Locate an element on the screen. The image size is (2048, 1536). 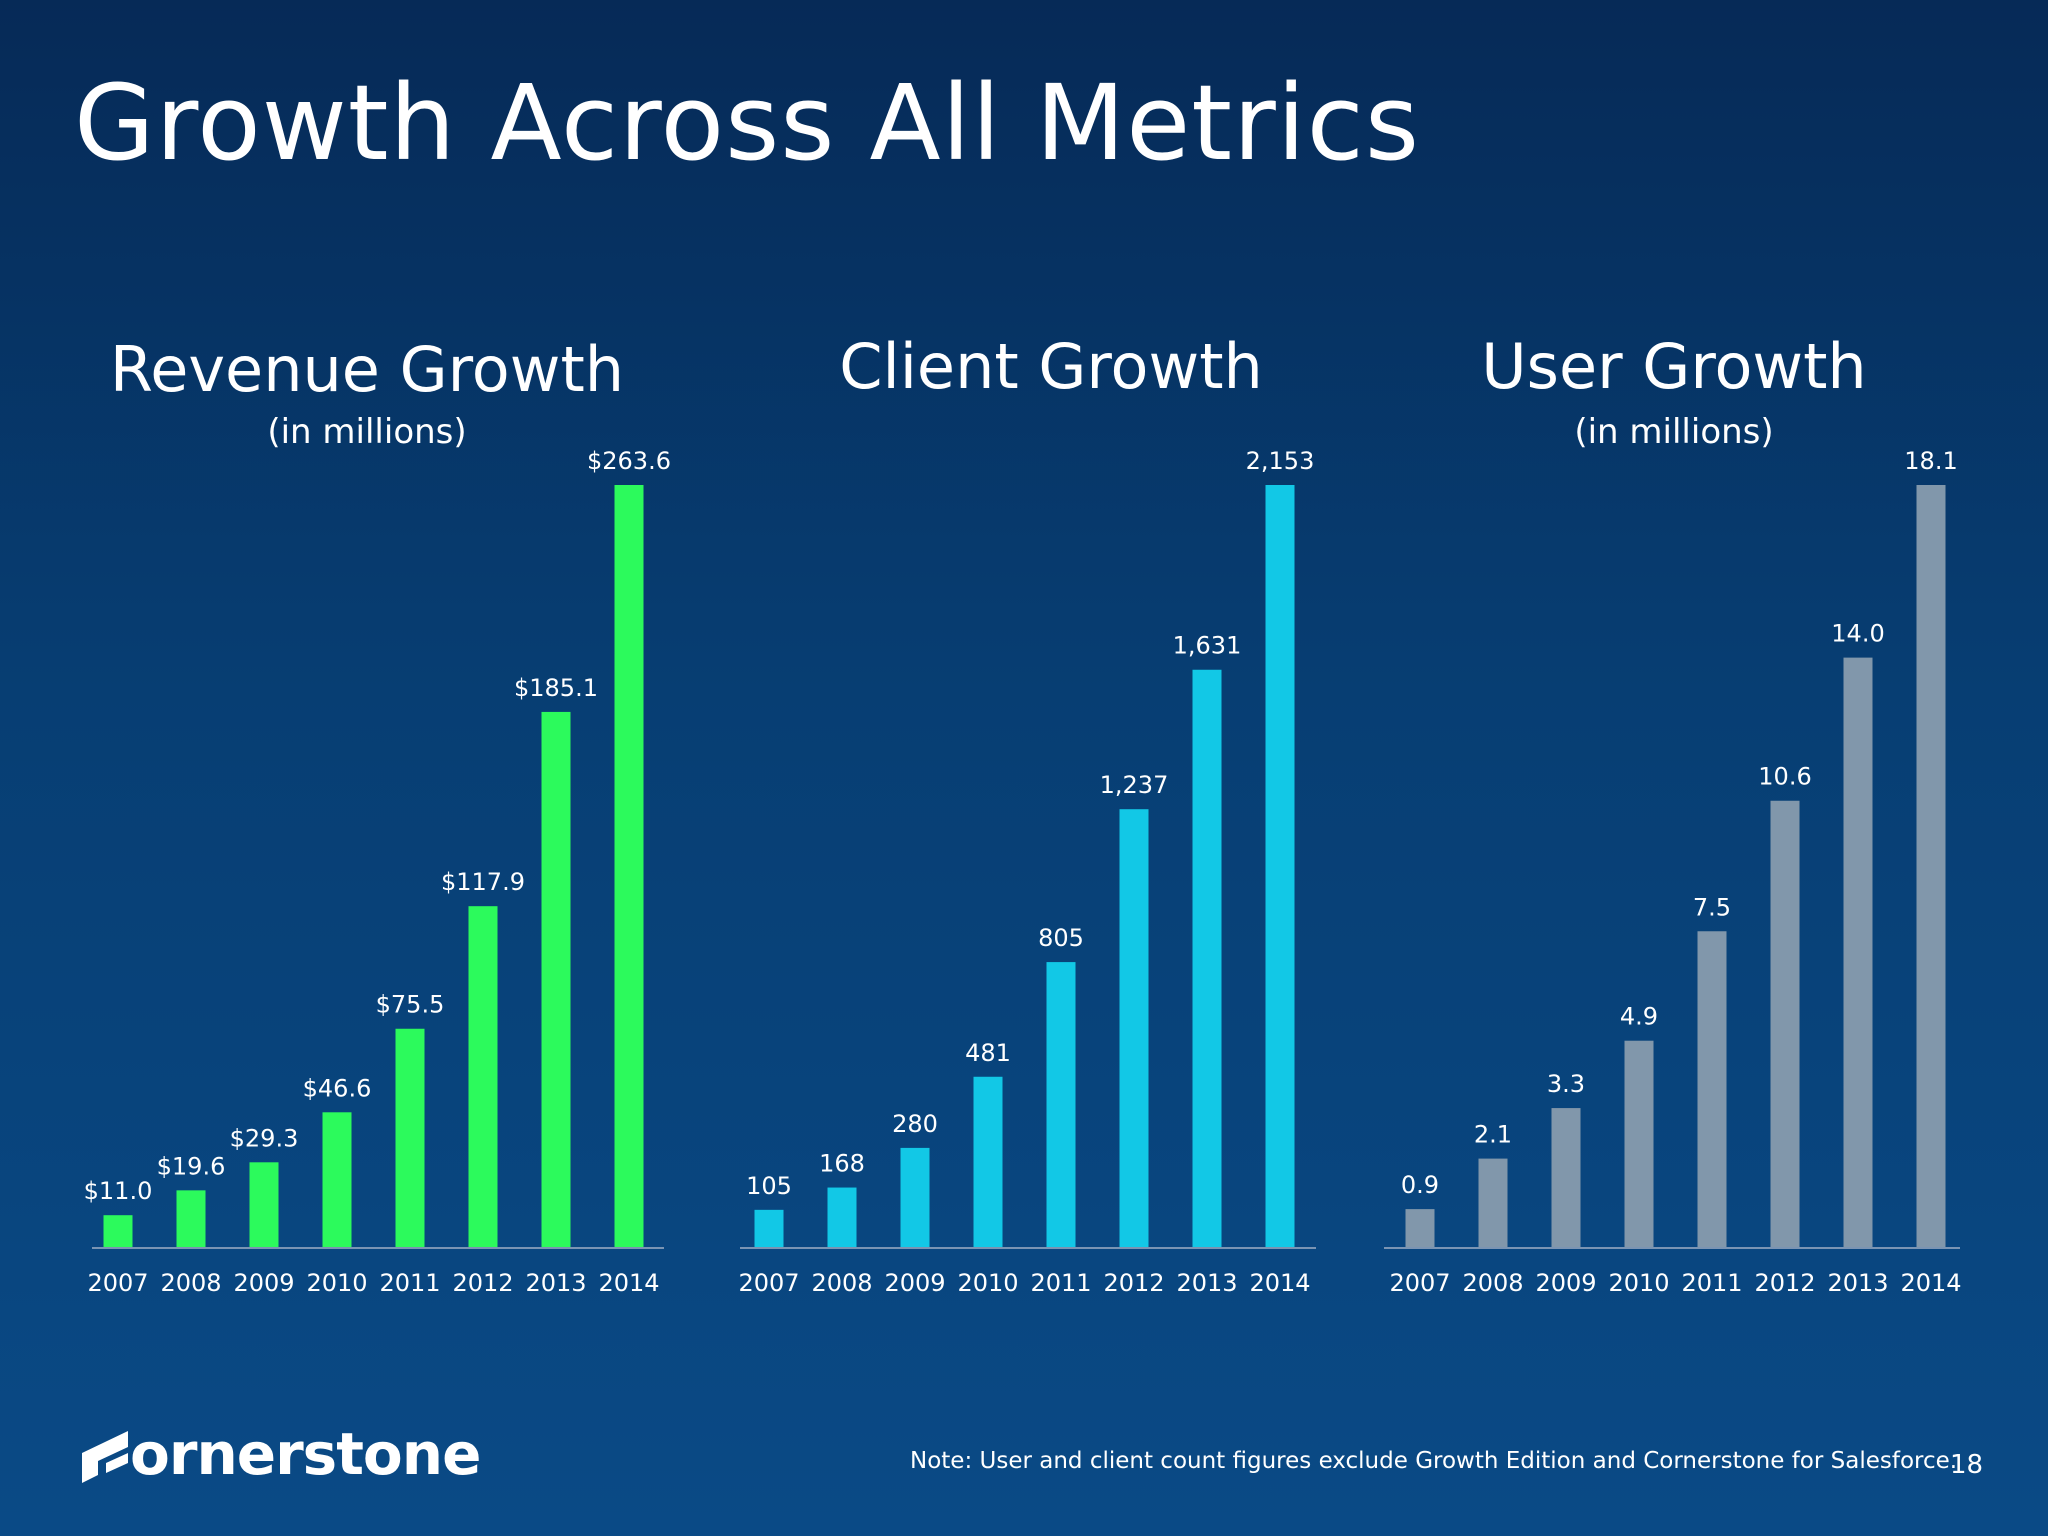
client-x-tick-label: 2011 is located at coordinates (1060, 1283).